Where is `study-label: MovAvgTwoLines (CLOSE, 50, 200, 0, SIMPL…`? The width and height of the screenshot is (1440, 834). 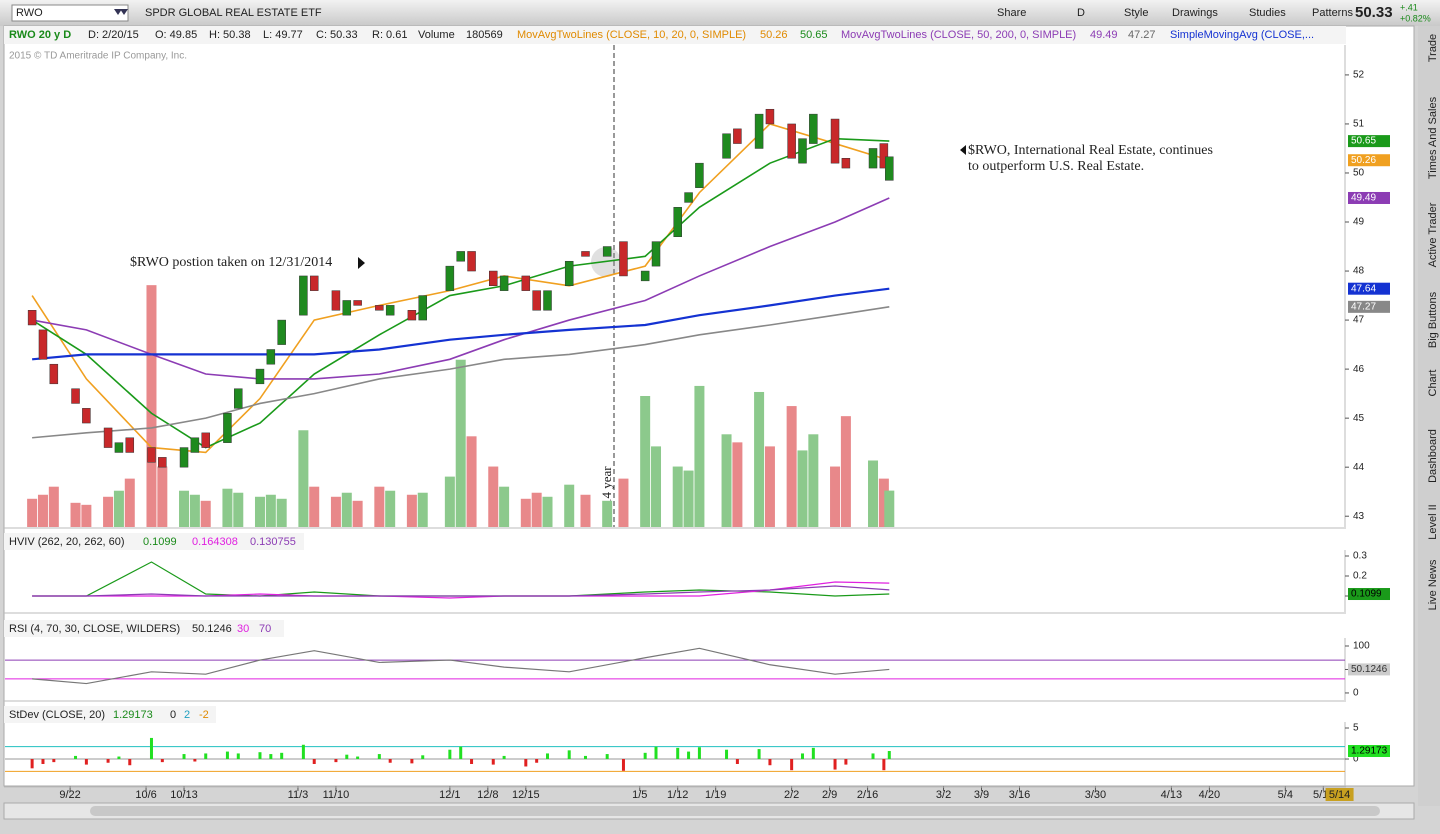 study-label: MovAvgTwoLines (CLOSE, 50, 200, 0, SIMPL… is located at coordinates (958, 35).